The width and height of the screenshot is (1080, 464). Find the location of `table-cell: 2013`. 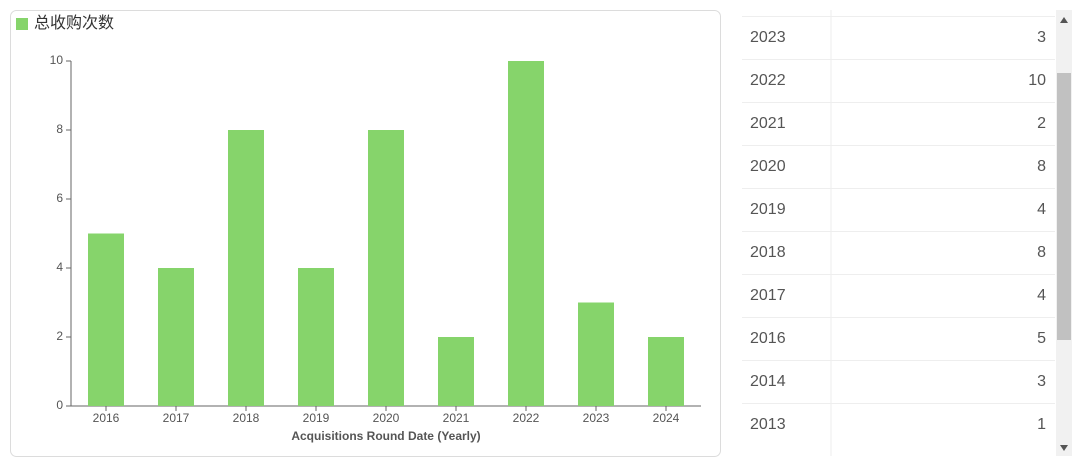

table-cell: 2013 is located at coordinates (768, 424).